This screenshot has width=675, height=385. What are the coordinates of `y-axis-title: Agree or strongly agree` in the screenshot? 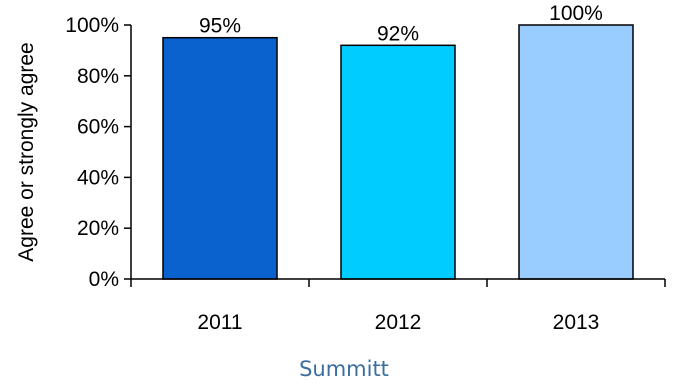 It's located at (26, 151).